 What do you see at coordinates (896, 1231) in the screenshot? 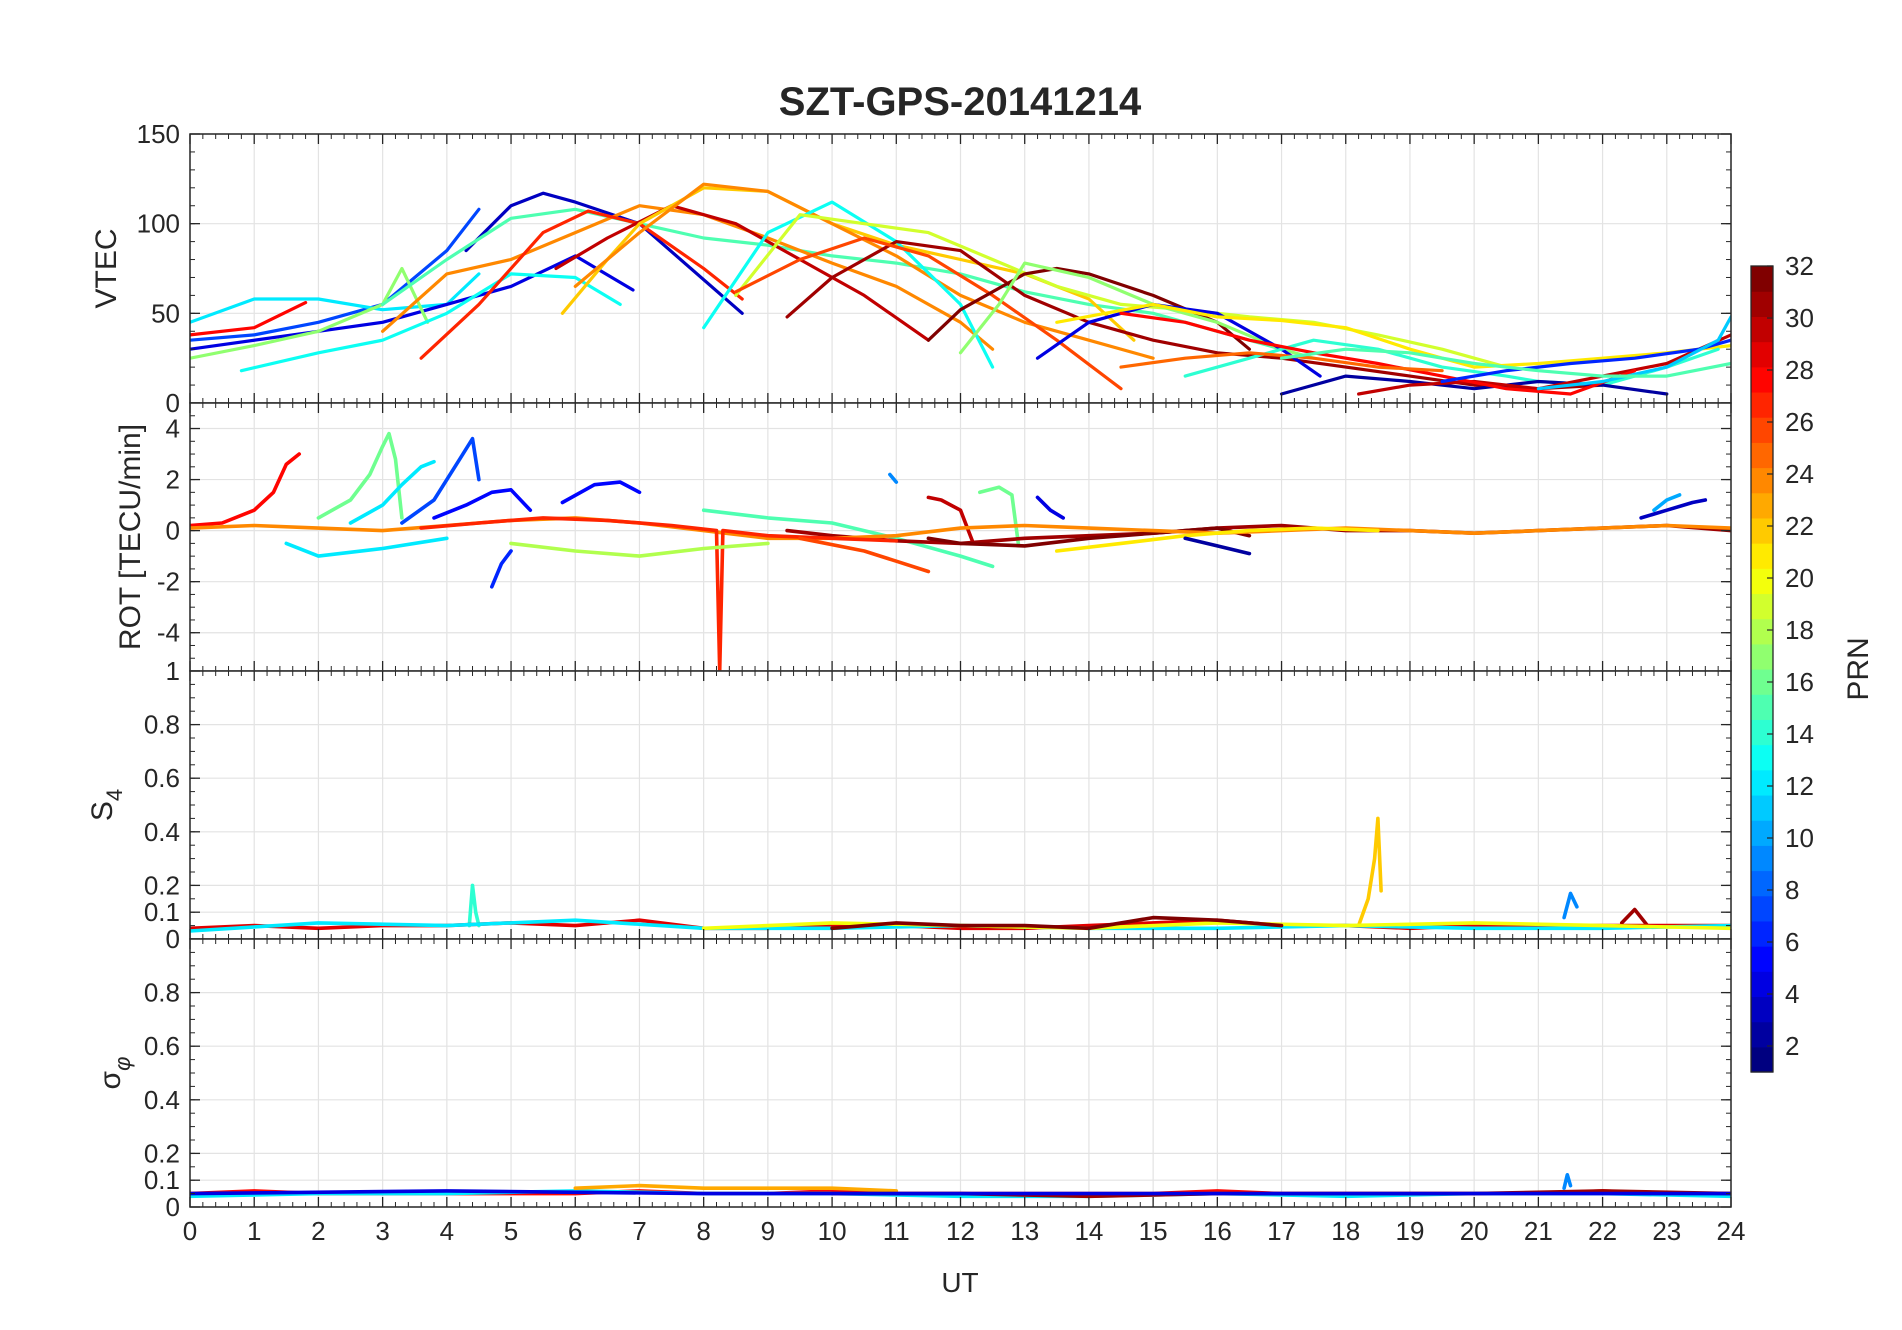
I see `x-tick-label: 11` at bounding box center [896, 1231].